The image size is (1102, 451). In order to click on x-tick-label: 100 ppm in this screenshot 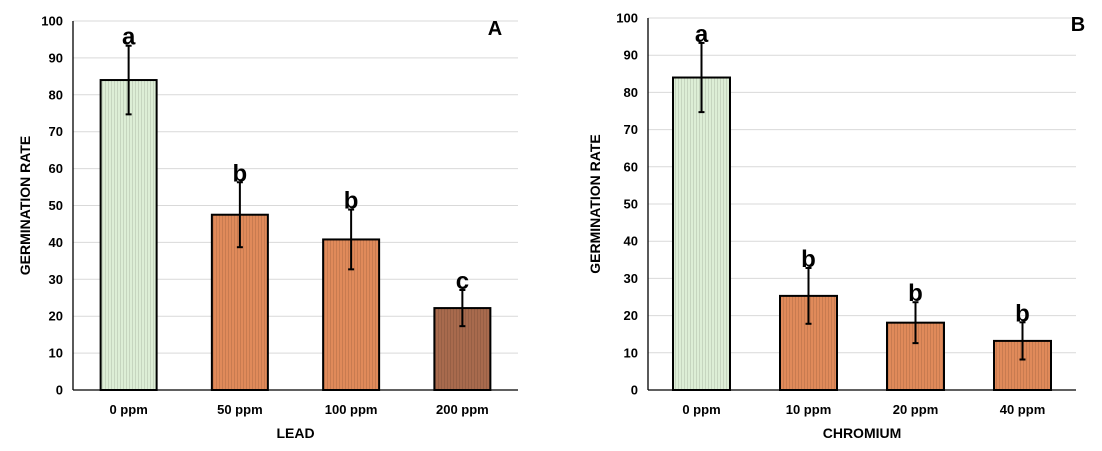, I will do `click(351, 409)`.